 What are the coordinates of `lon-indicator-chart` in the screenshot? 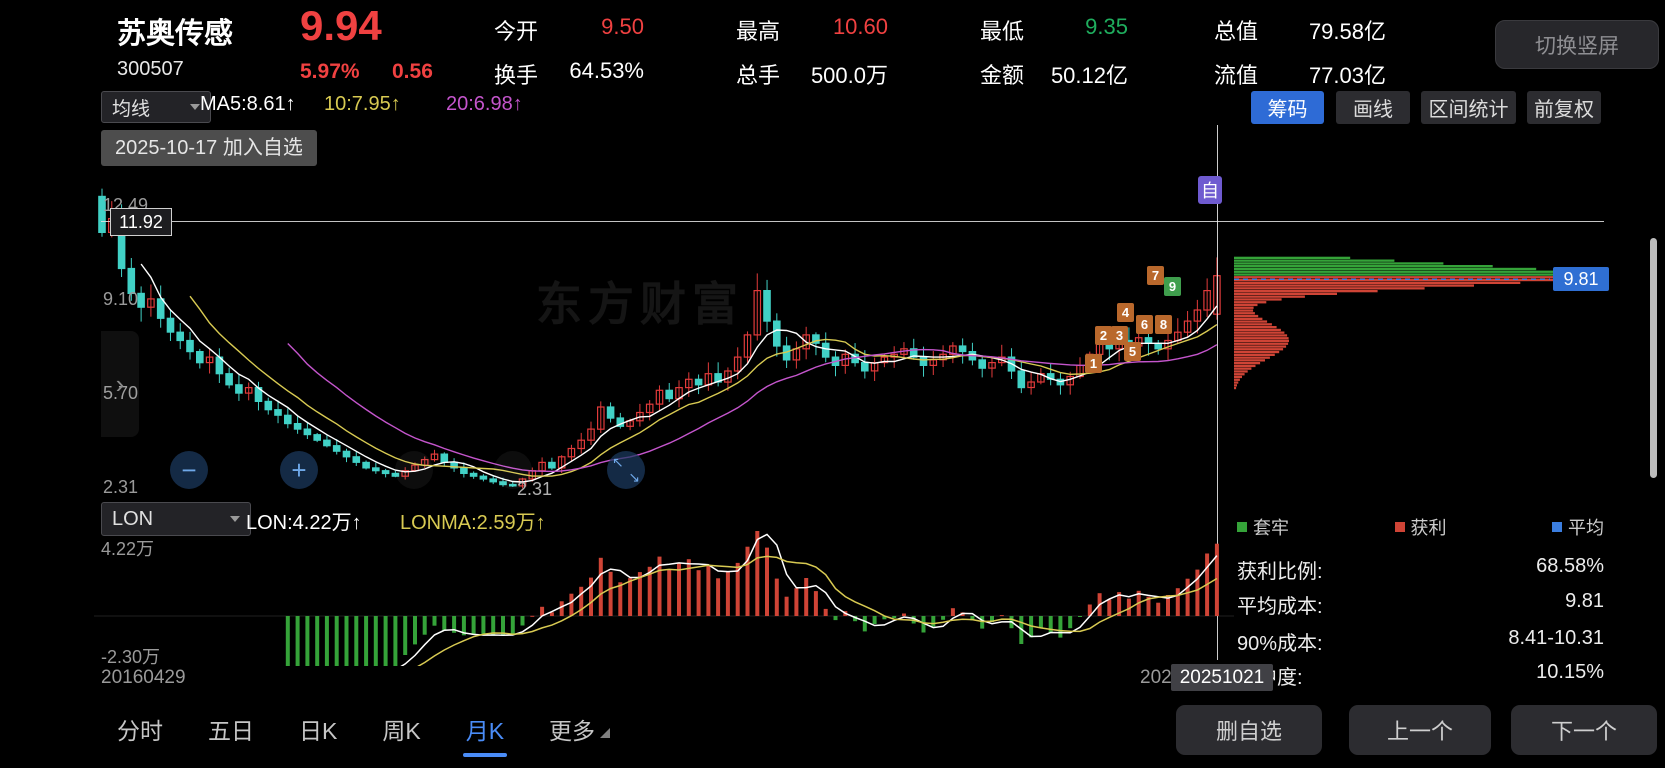 It's located at (664, 598).